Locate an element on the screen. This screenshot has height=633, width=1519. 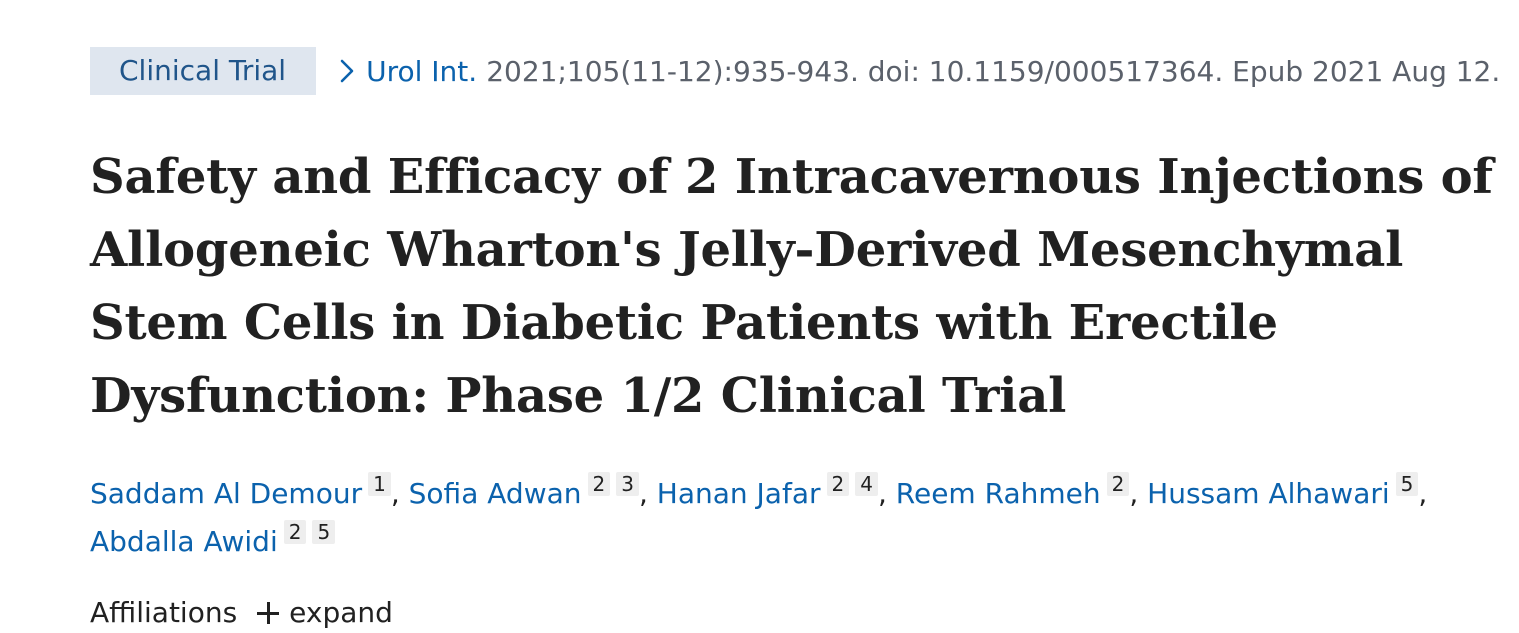
affiliations-label: Affiliations is located at coordinates (164, 612).